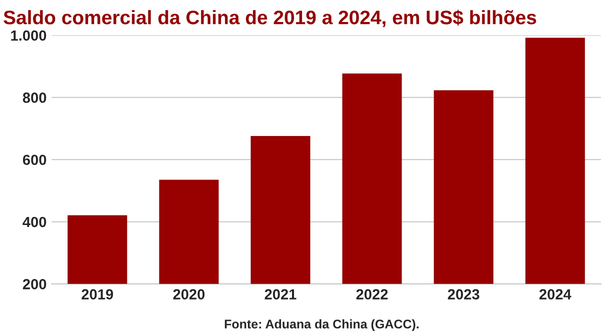  Describe the element at coordinates (34, 222) in the screenshot. I see `y-tick-label: 400` at that location.